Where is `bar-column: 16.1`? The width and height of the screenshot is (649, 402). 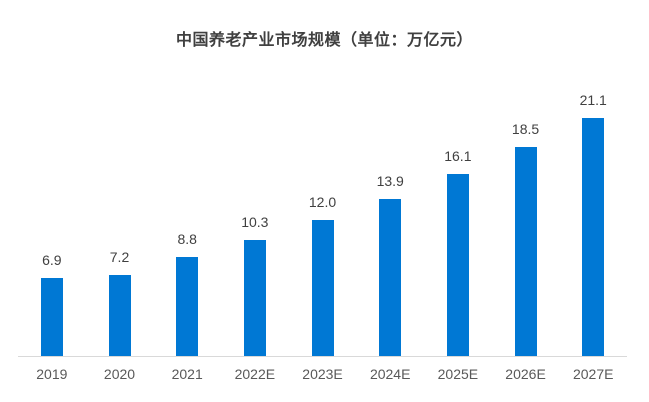 bar-column: 16.1 is located at coordinates (458, 252).